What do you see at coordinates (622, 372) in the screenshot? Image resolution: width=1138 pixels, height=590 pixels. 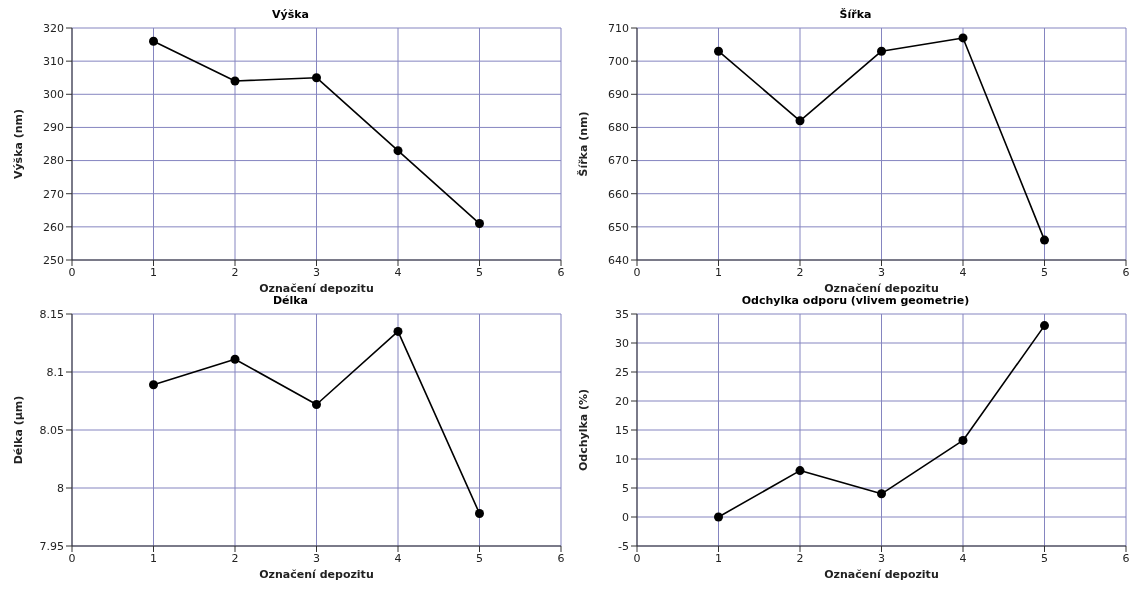 I see `y-tick-label: 25` at bounding box center [622, 372].